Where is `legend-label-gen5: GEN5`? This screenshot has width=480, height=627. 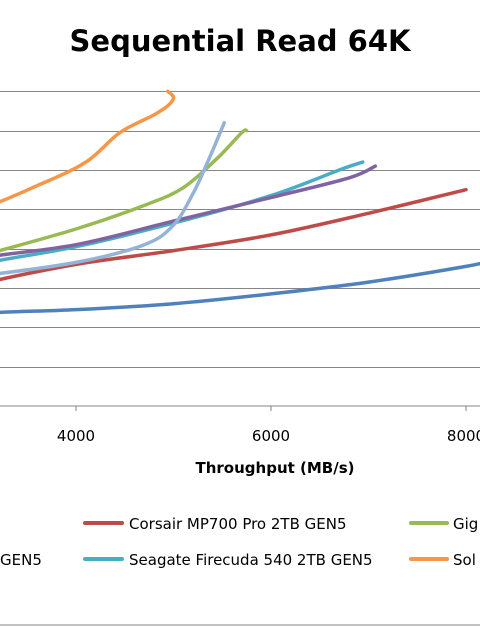 legend-label-gen5: GEN5 is located at coordinates (21, 560).